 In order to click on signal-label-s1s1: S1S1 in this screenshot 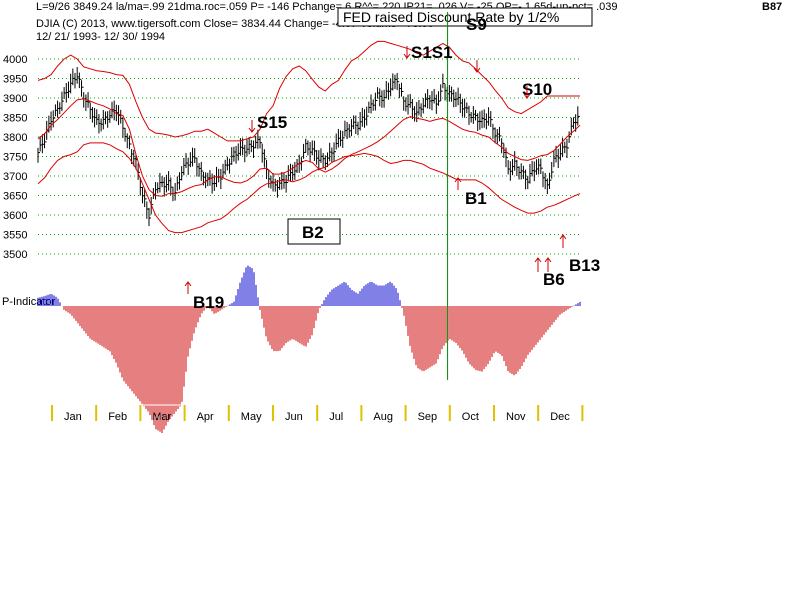, I will do `click(432, 52)`.